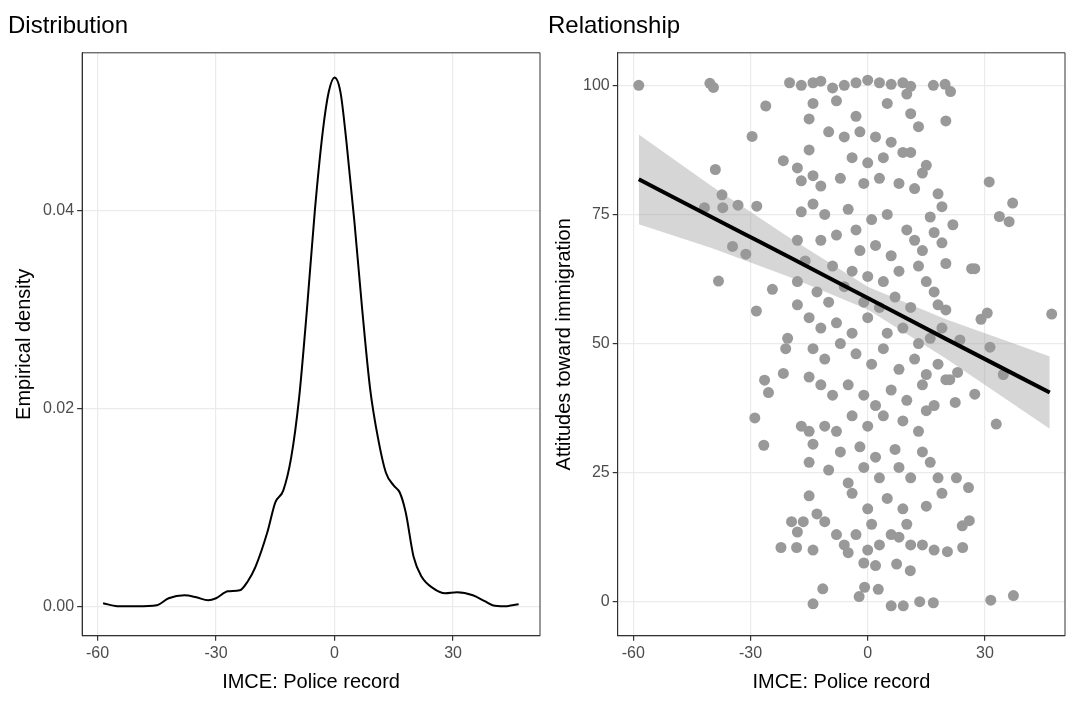  What do you see at coordinates (59, 605) in the screenshot?
I see `y-tick-label: 0.00` at bounding box center [59, 605].